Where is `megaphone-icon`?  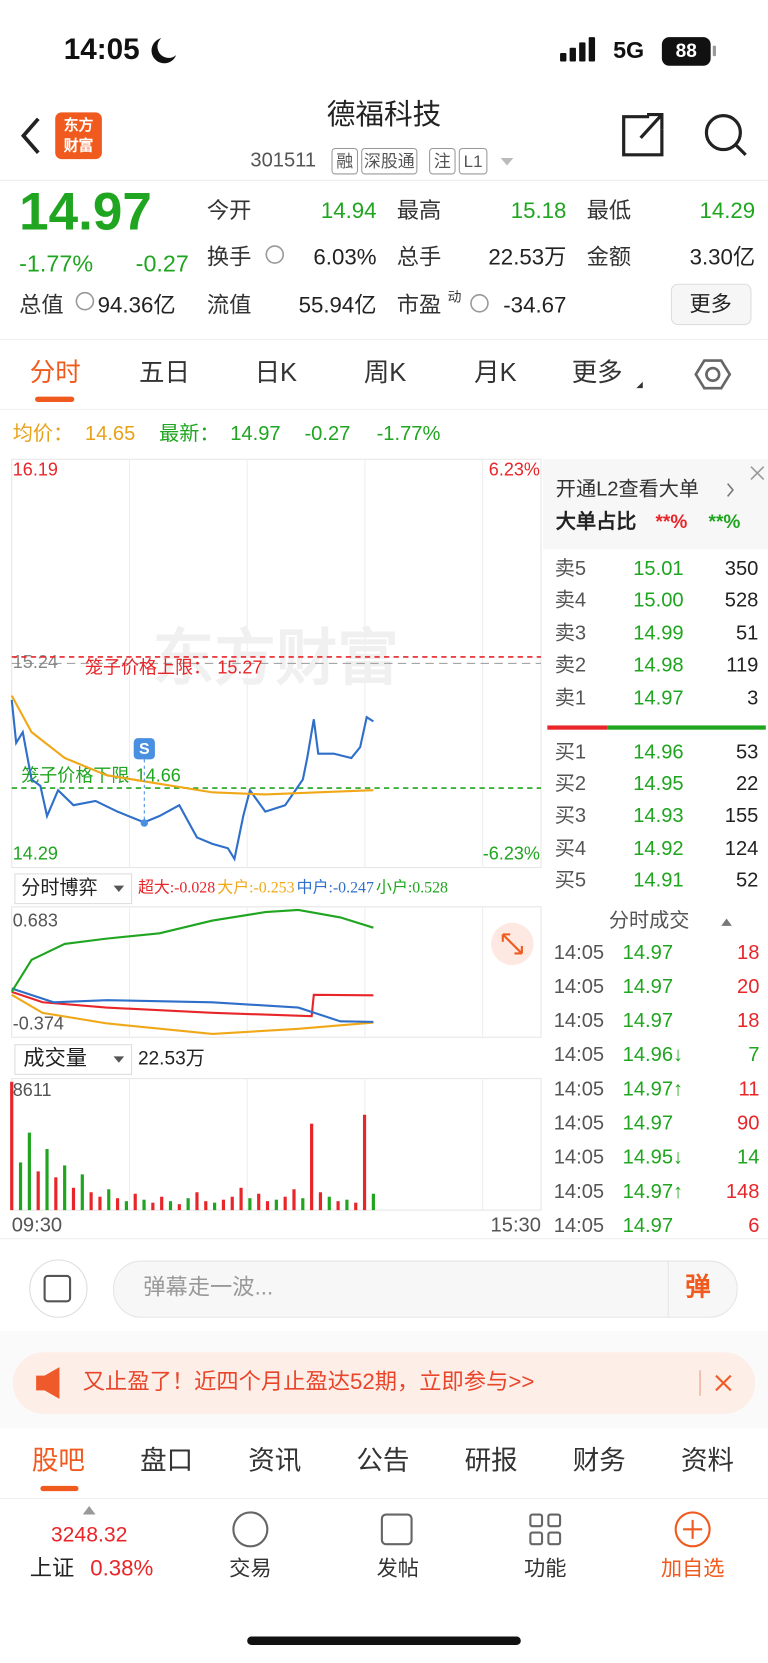
megaphone-icon is located at coordinates (48, 1383).